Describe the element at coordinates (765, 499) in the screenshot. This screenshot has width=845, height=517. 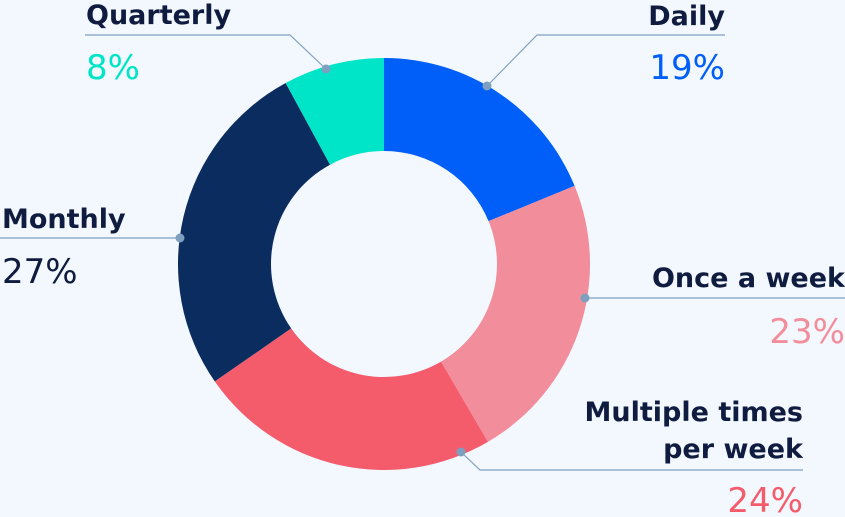
I see `value-label-multiple-times-per-week: 24%` at that location.